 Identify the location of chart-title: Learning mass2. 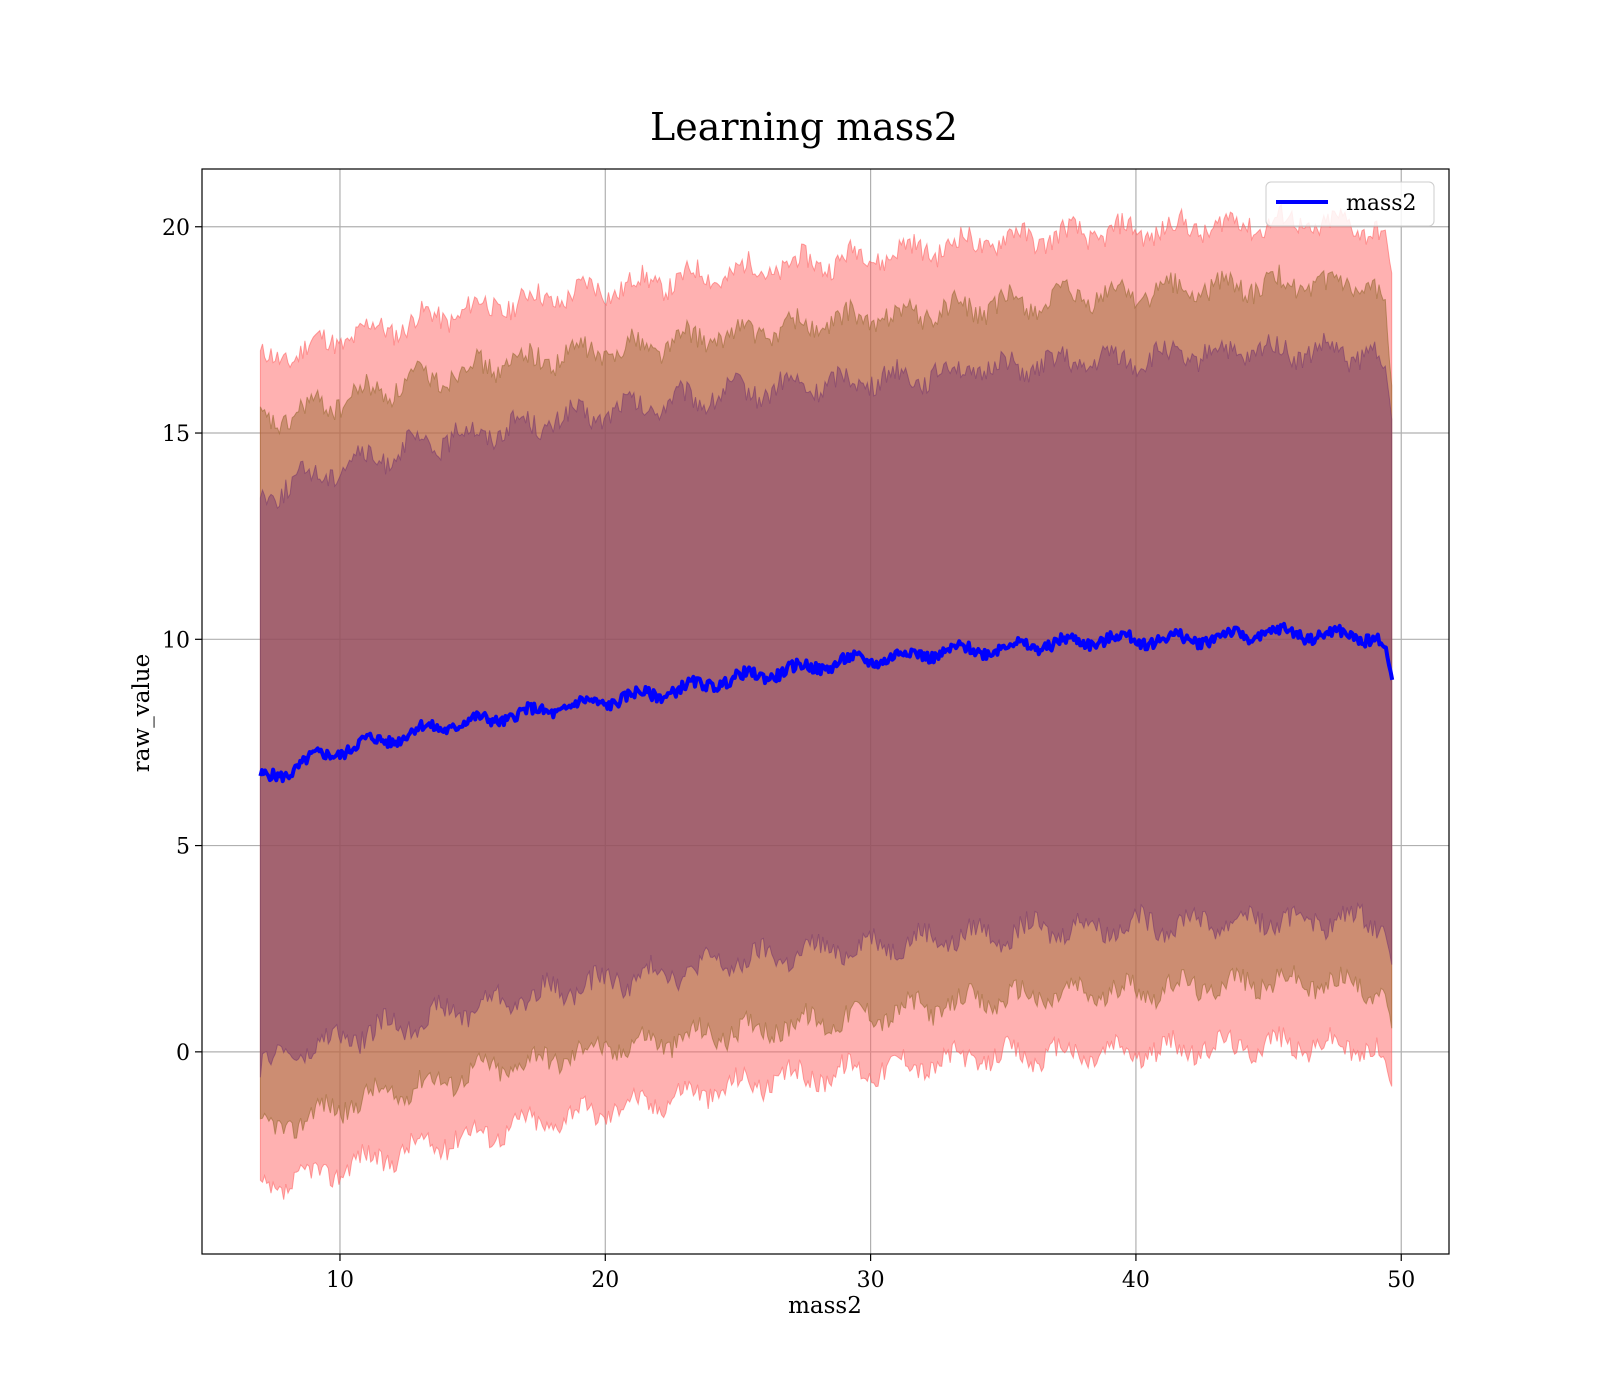
(804, 127).